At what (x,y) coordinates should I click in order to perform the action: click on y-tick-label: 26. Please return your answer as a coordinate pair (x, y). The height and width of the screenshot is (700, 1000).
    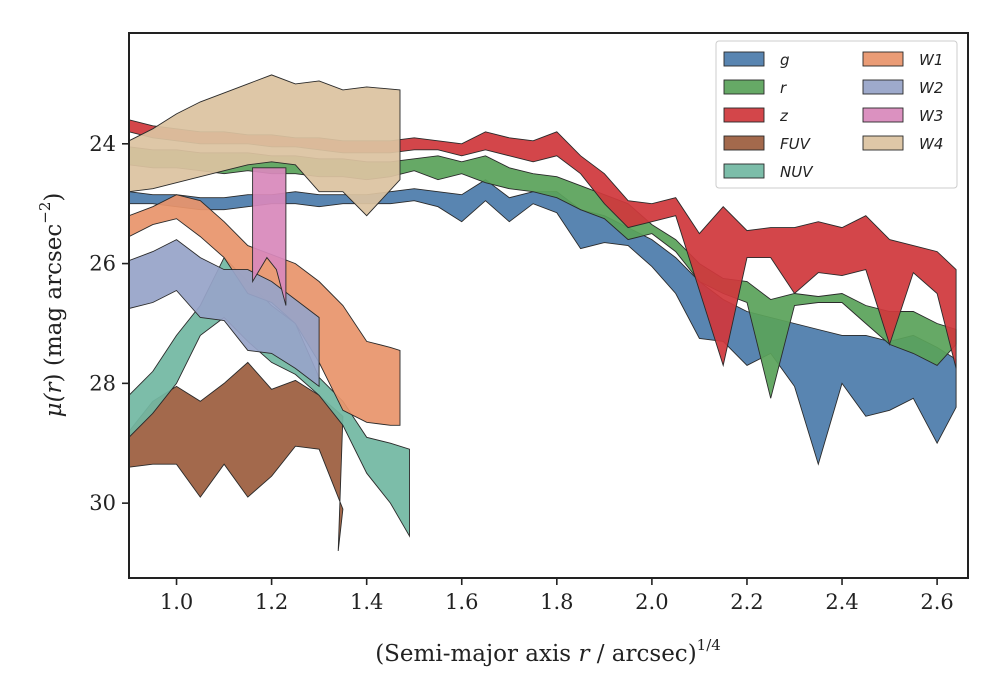
    Looking at the image, I should click on (102, 264).